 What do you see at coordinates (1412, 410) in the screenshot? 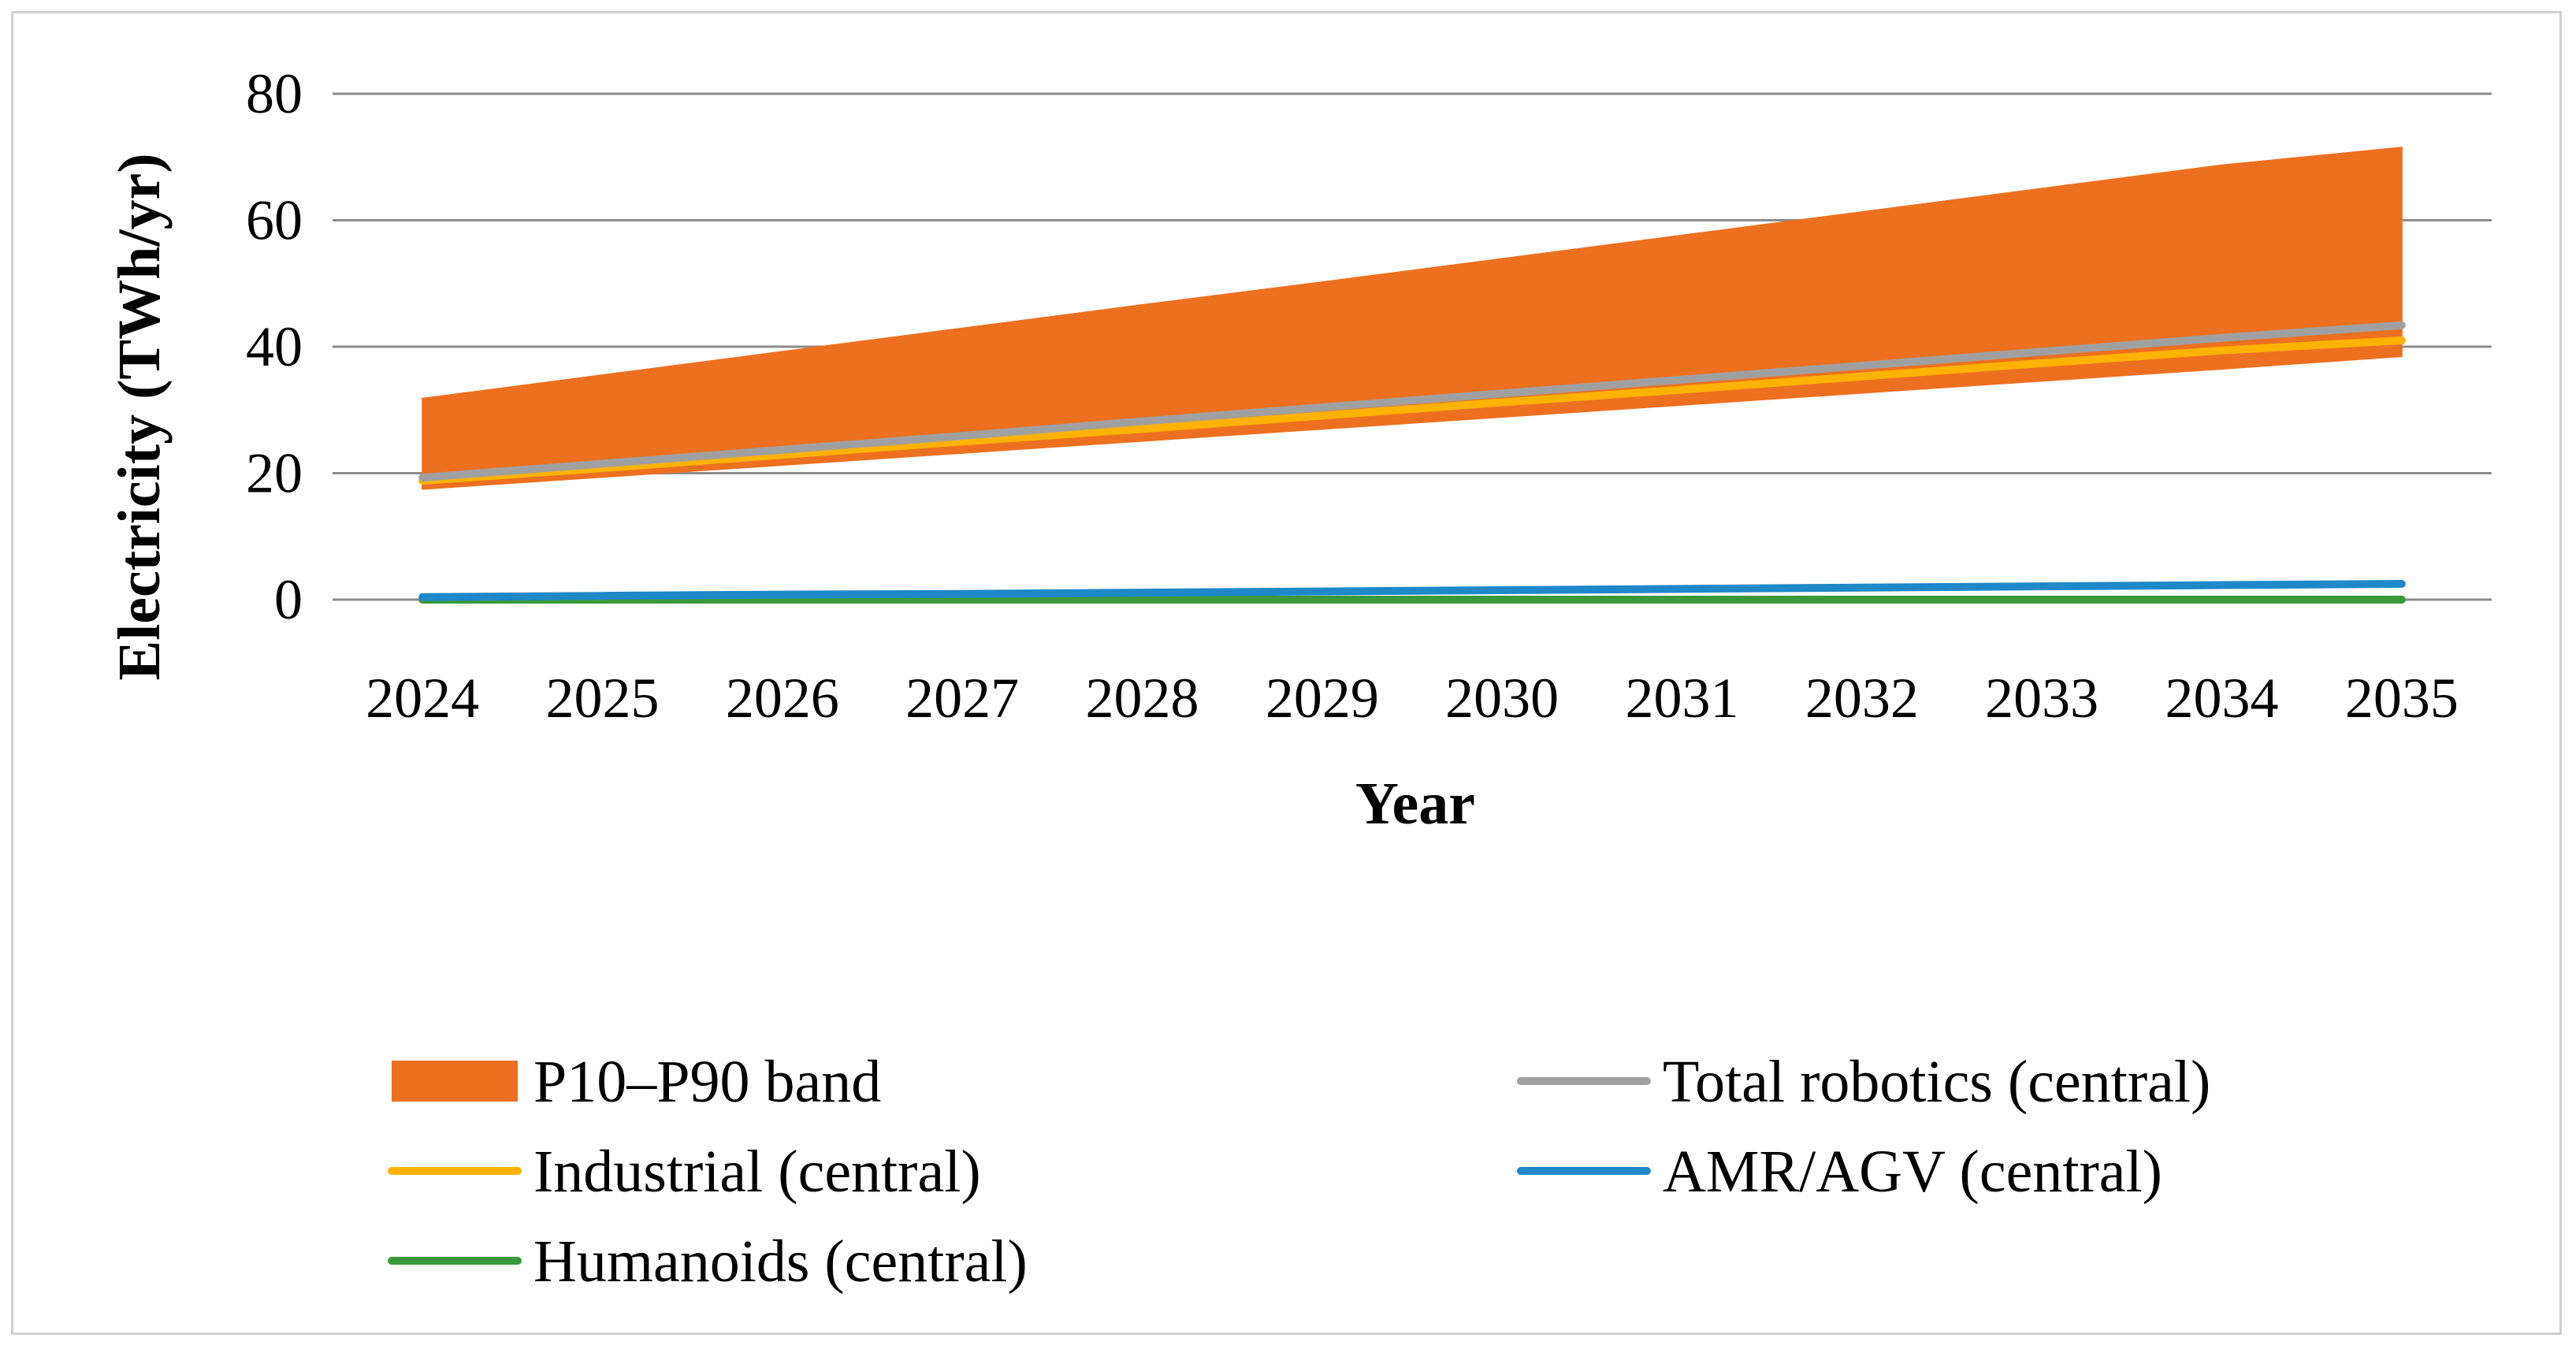
I see `series-line-industrial-central` at bounding box center [1412, 410].